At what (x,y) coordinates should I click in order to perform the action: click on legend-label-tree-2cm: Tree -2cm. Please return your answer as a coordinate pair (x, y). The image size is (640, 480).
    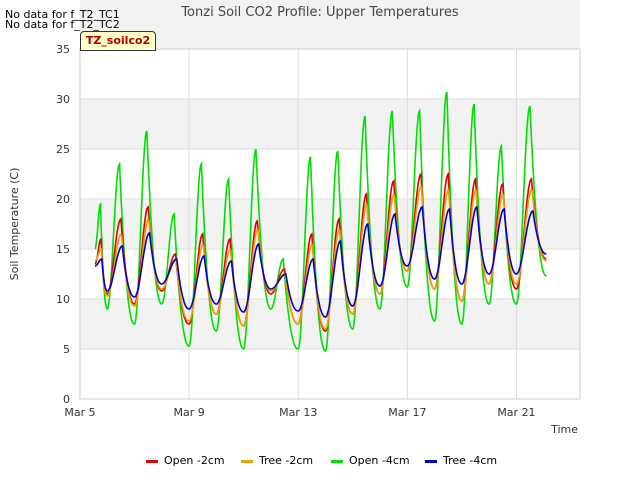
    Looking at the image, I should click on (286, 460).